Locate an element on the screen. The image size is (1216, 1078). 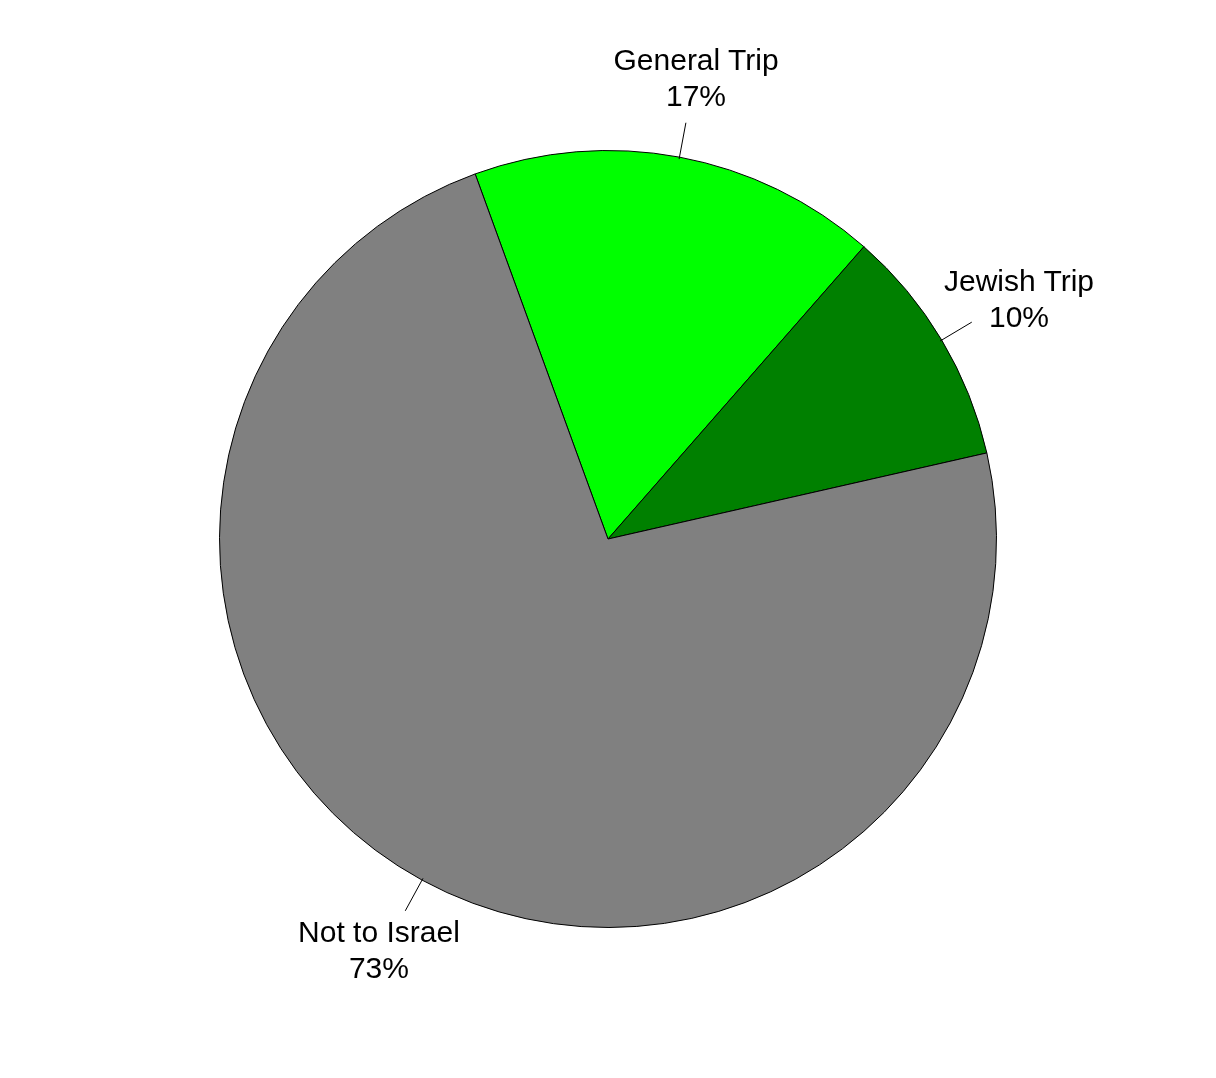
slice-label: Not to Israel is located at coordinates (379, 932).